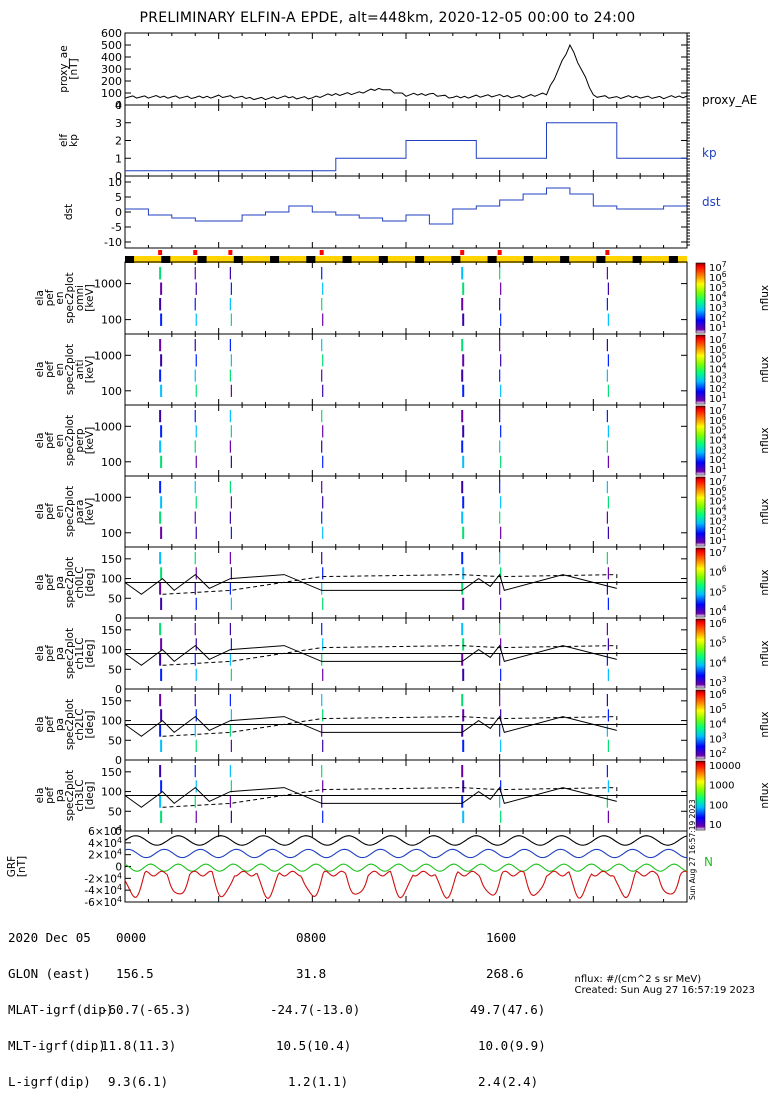  I want to click on y-axis-label: GRF, so click(12, 866).